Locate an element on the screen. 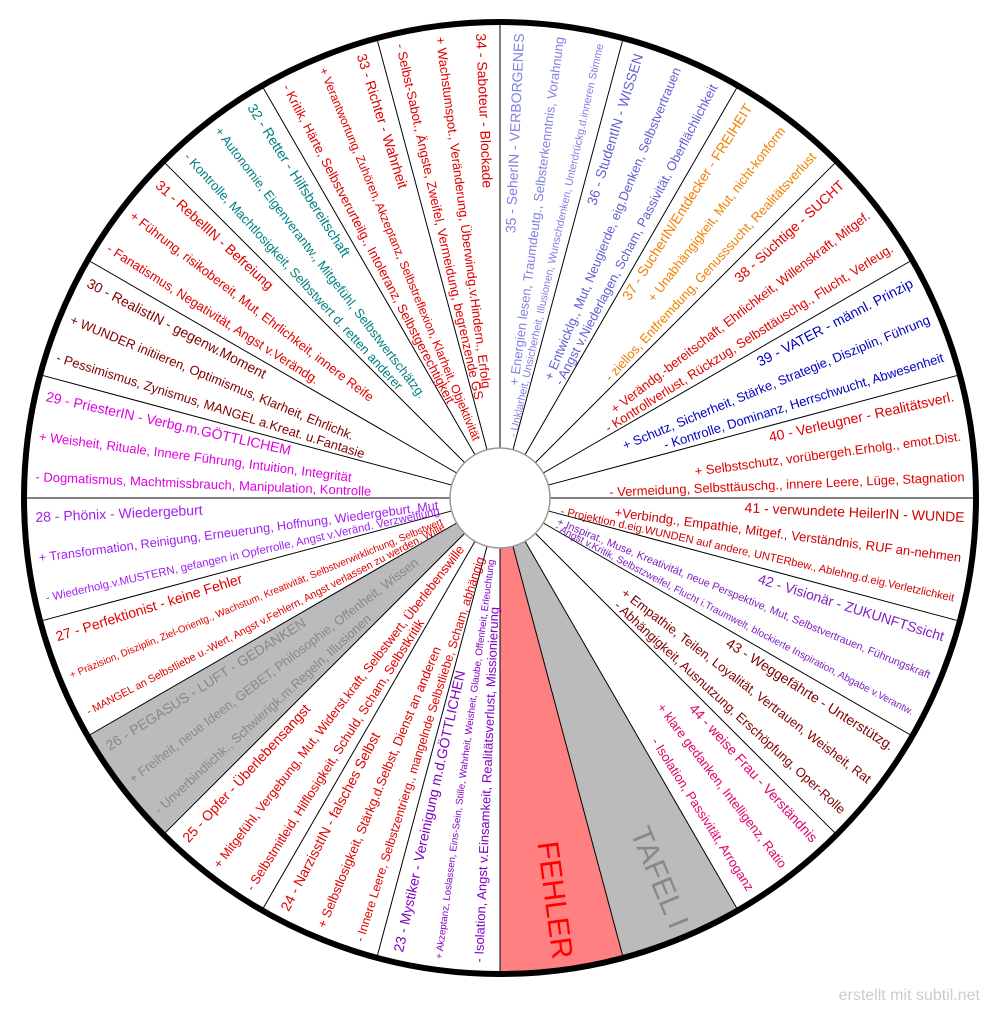 The image size is (1000, 1021). wheel-hub is located at coordinates (500, 498).